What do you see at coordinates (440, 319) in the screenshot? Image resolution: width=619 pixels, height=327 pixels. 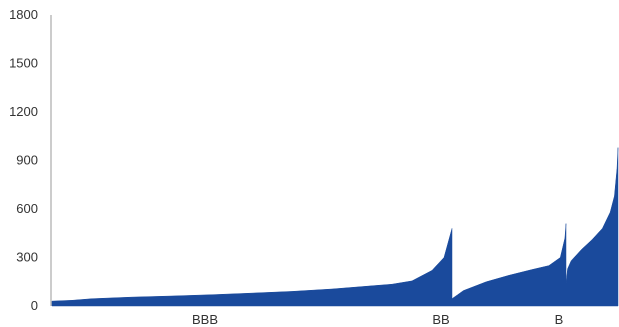 I see `x-category-label: BB` at bounding box center [440, 319].